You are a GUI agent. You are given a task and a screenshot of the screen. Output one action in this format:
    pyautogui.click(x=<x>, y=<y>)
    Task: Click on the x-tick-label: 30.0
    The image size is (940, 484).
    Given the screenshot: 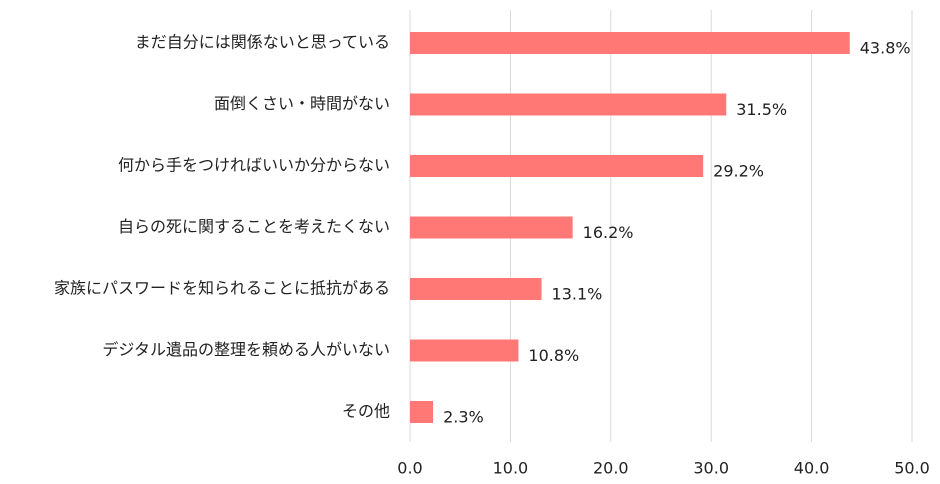 What is the action you would take?
    pyautogui.click(x=711, y=468)
    